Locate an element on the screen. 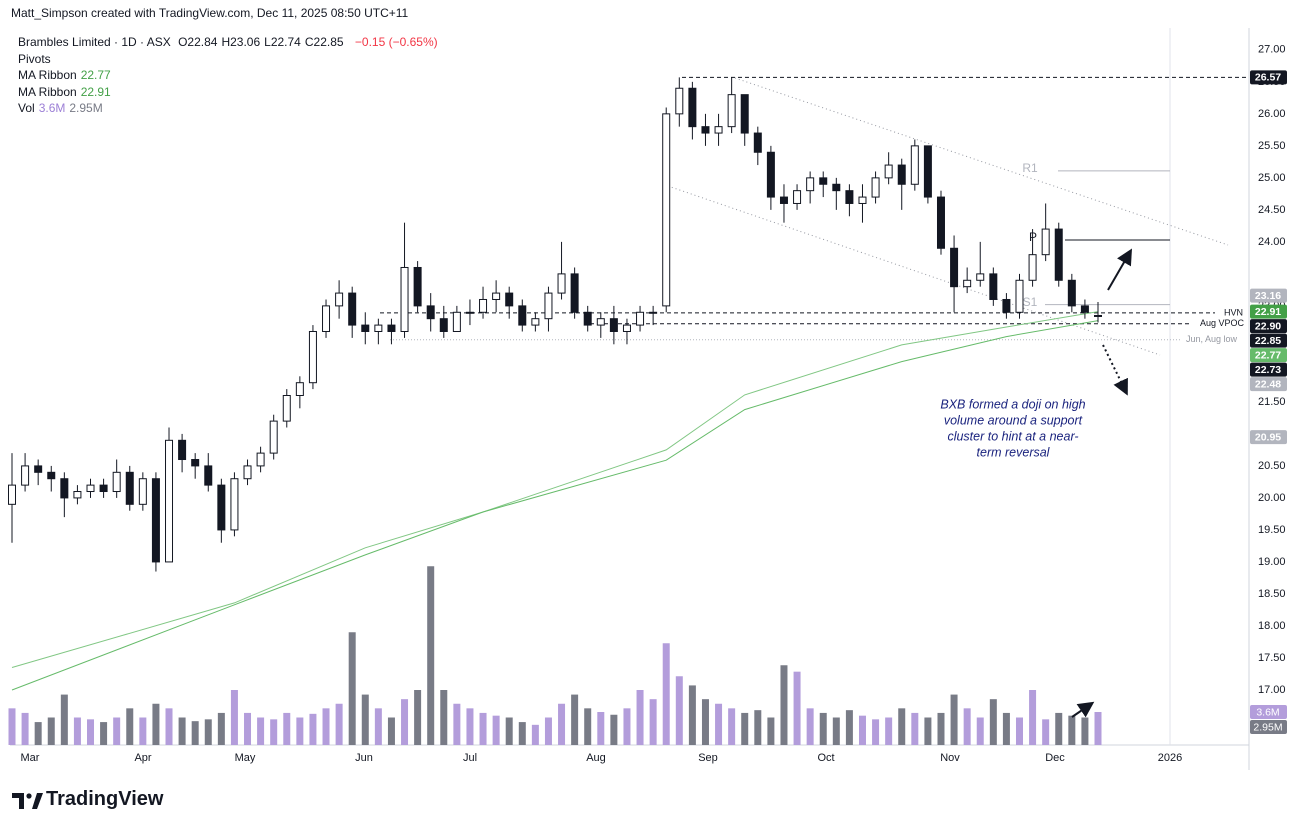 Image resolution: width=1307 pixels, height=831 pixels. annotation: term reversal is located at coordinates (1014, 452).